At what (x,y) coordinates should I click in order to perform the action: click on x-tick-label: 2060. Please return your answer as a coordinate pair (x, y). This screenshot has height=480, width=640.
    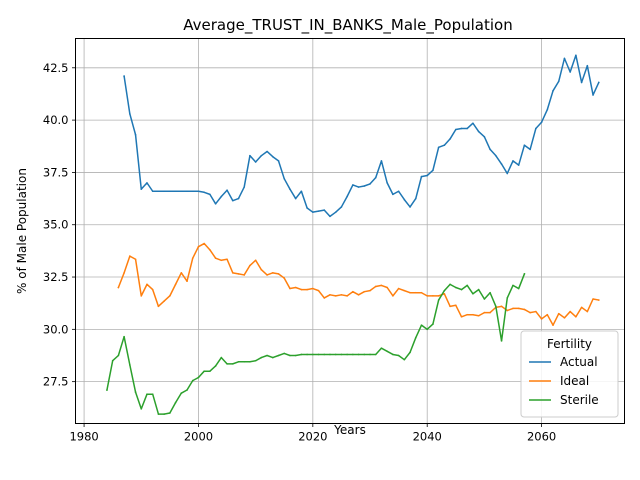
    Looking at the image, I should click on (541, 437).